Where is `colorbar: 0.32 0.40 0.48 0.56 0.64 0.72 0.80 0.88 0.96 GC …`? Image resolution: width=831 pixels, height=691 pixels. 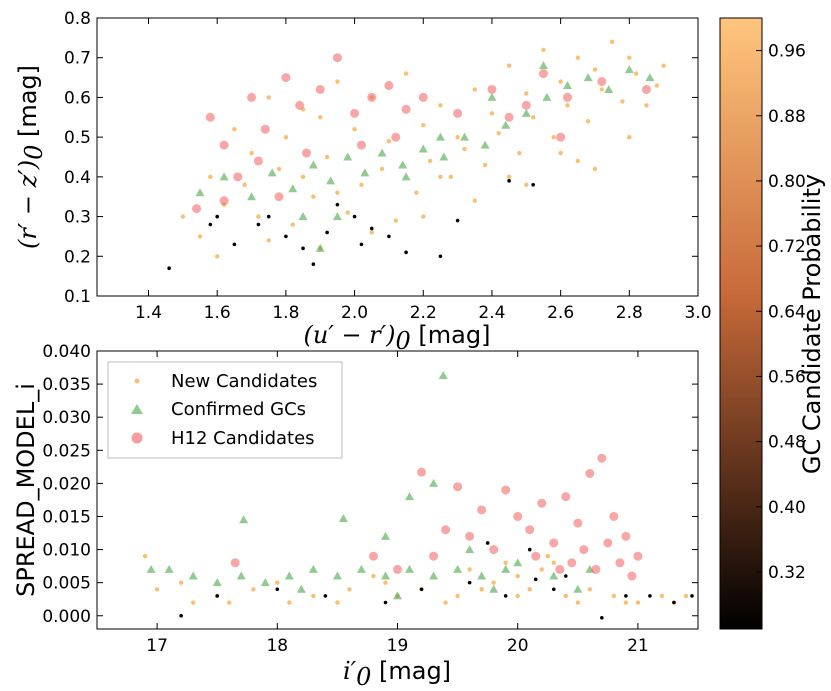 colorbar: 0.32 0.40 0.48 0.56 0.64 0.72 0.80 0.88 0.96 GC … is located at coordinates (772, 323).